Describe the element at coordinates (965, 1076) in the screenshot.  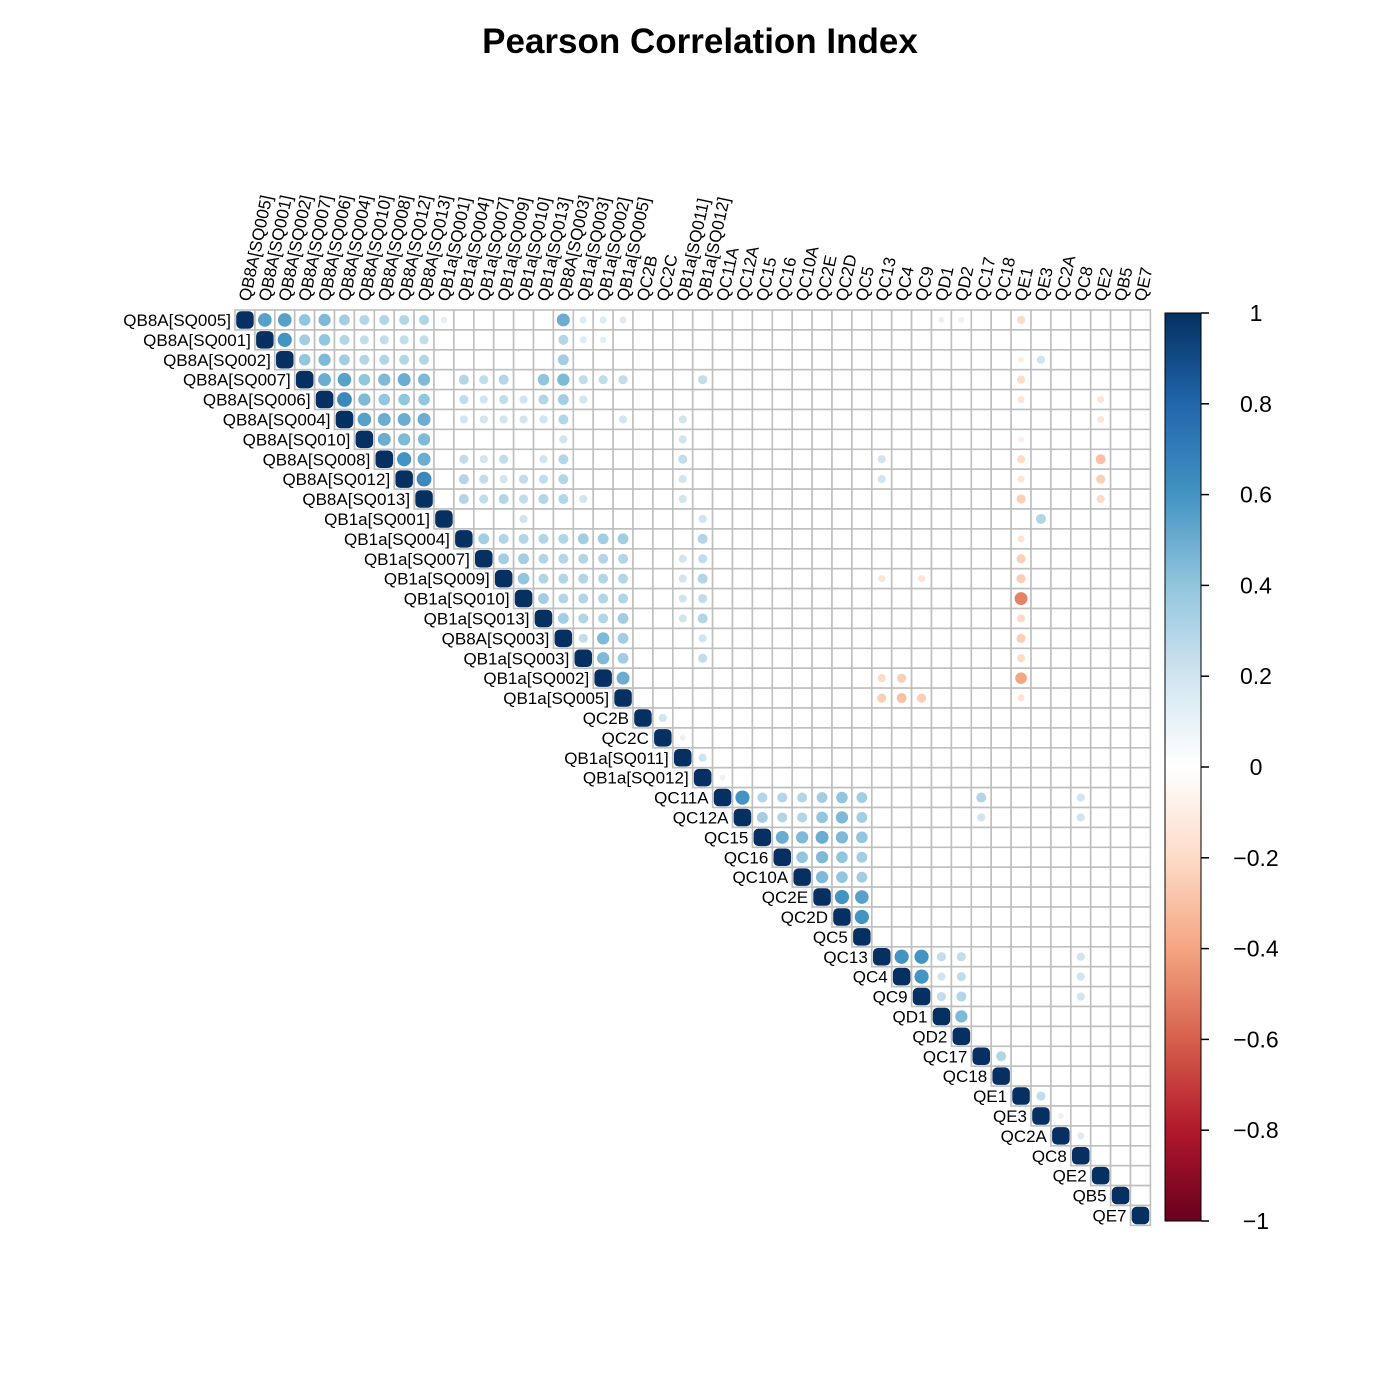
I see `row-label: QC18` at that location.